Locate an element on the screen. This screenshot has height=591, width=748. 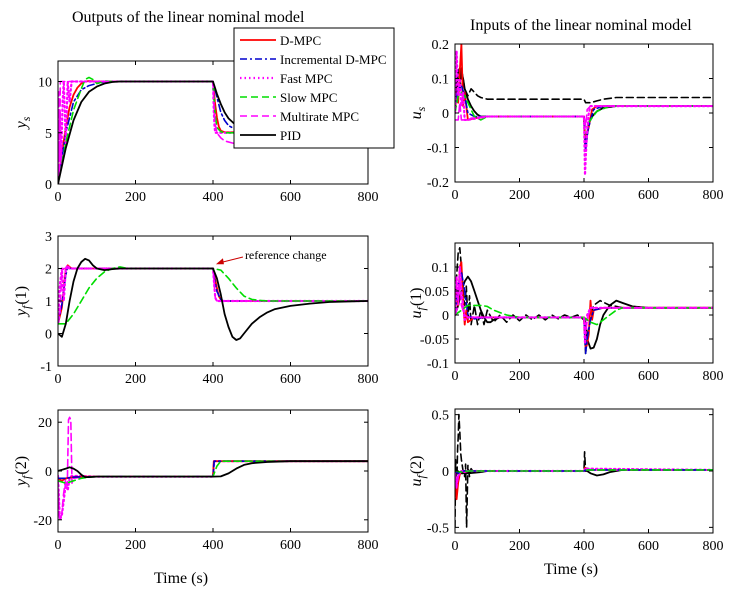
series-group-uf1 is located at coordinates (584, 301).